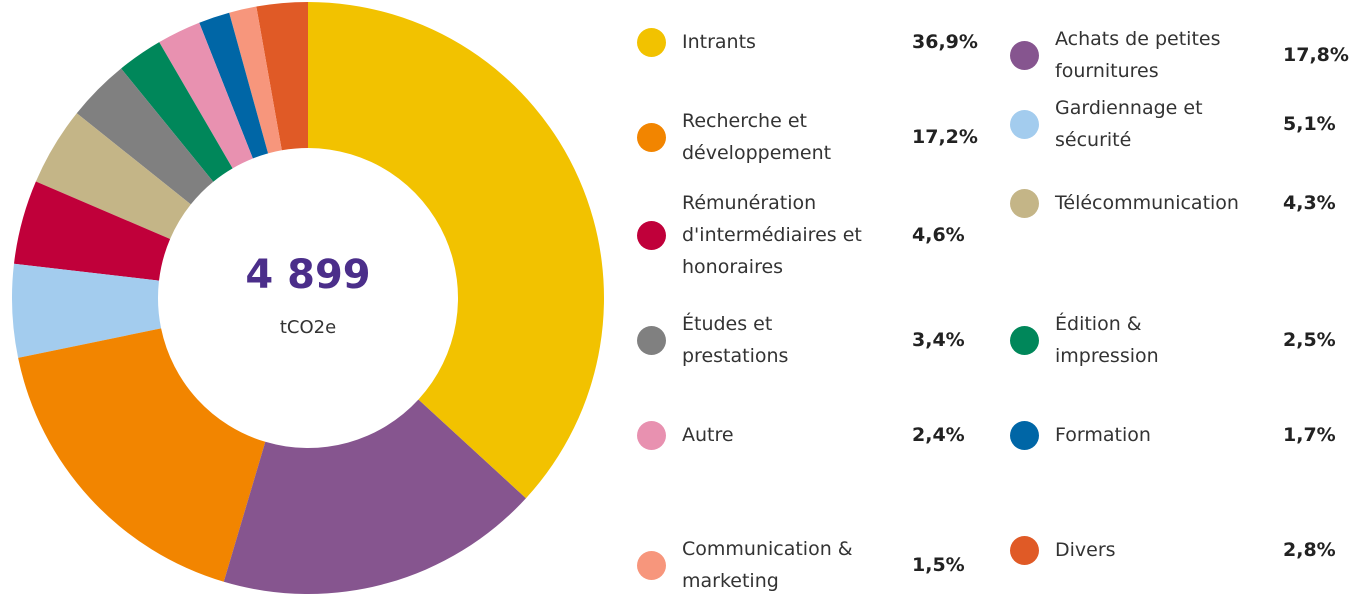  What do you see at coordinates (1173, 550) in the screenshot?
I see `legend-item: Divers 2,8%` at bounding box center [1173, 550].